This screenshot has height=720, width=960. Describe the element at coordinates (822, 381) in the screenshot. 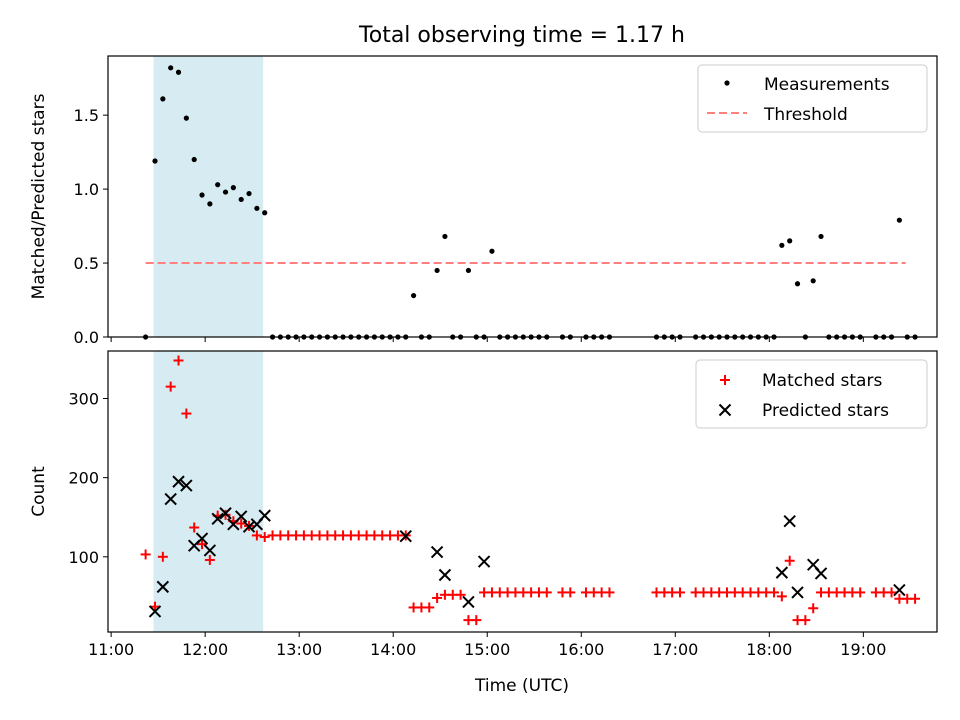

I see `legend-label: Matched stars` at that location.